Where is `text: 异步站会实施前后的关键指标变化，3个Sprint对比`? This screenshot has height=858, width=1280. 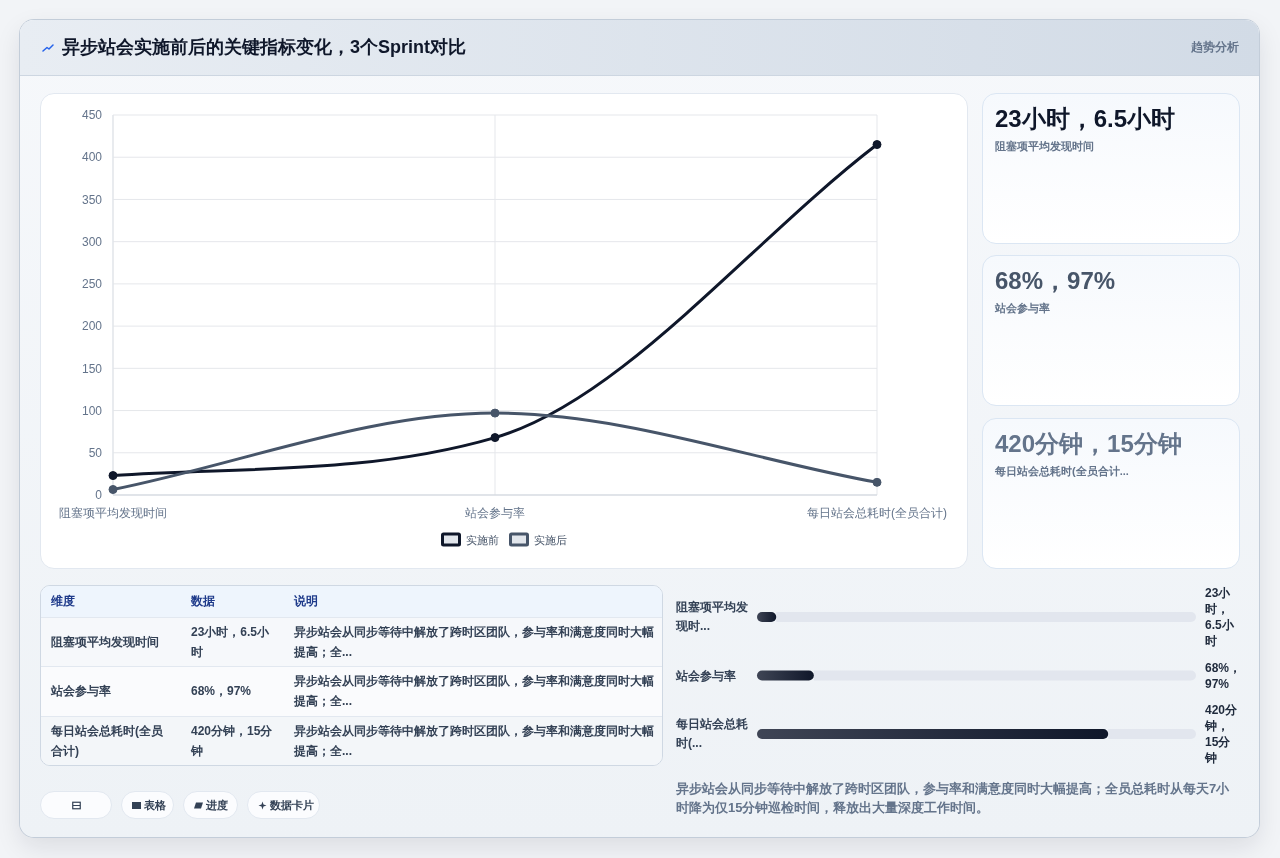
text: 异步站会实施前后的关键指标变化，3个Sprint对比 is located at coordinates (264, 47).